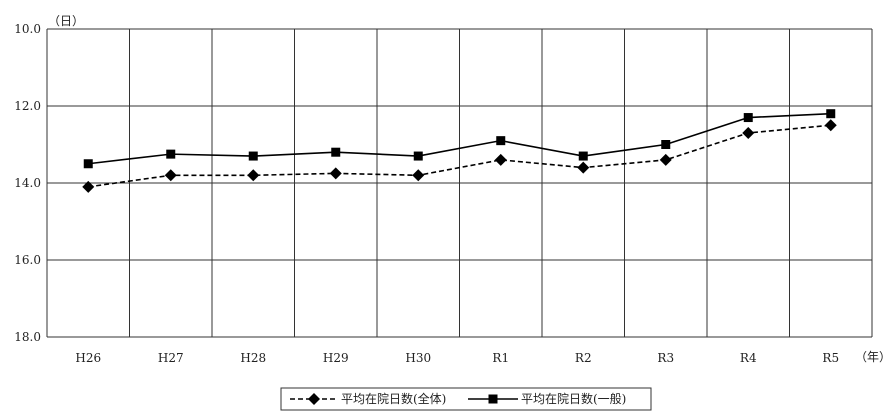  I want to click on x-tick-label: H28, so click(253, 358).